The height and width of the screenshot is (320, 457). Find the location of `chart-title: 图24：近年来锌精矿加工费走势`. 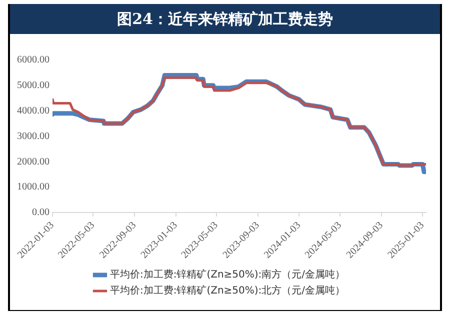

chart-title: 图24：近年来锌精矿加工费走势 is located at coordinates (225, 19).